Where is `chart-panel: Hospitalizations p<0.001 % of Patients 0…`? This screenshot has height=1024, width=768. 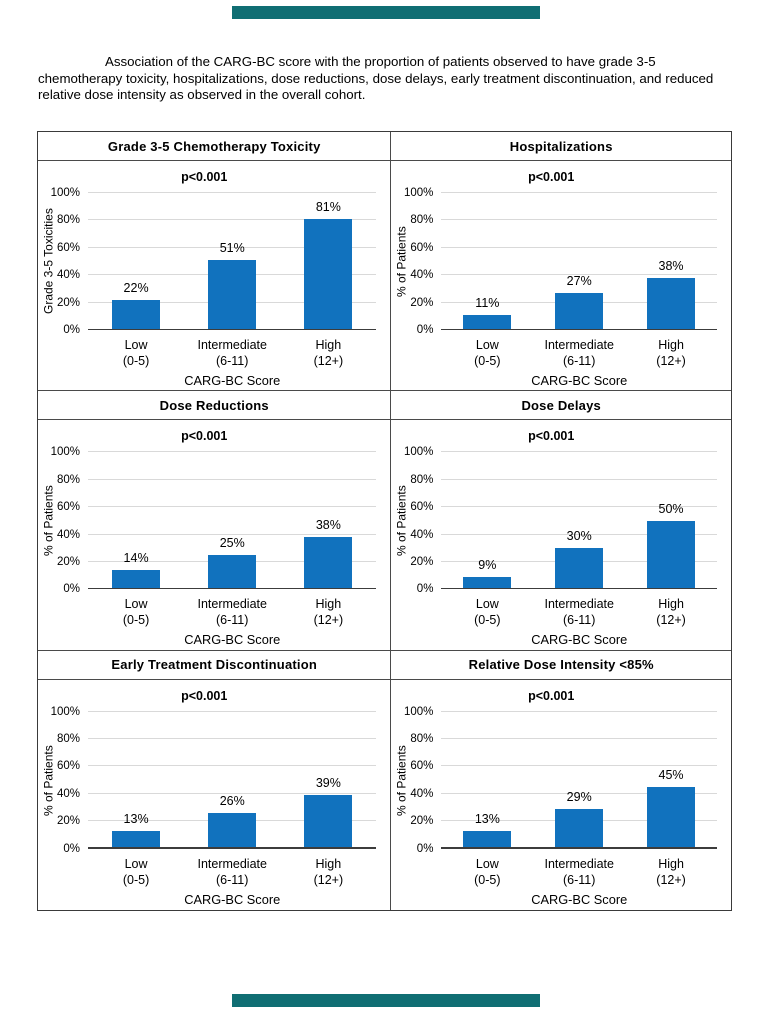
chart-panel: Hospitalizations p<0.001 % of Patients 0… is located at coordinates (561, 262).